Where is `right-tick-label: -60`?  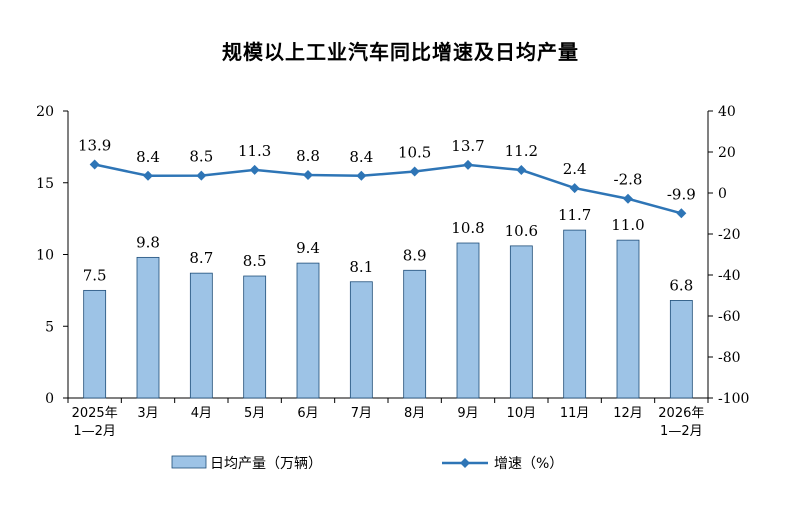
right-tick-label: -60 is located at coordinates (729, 317).